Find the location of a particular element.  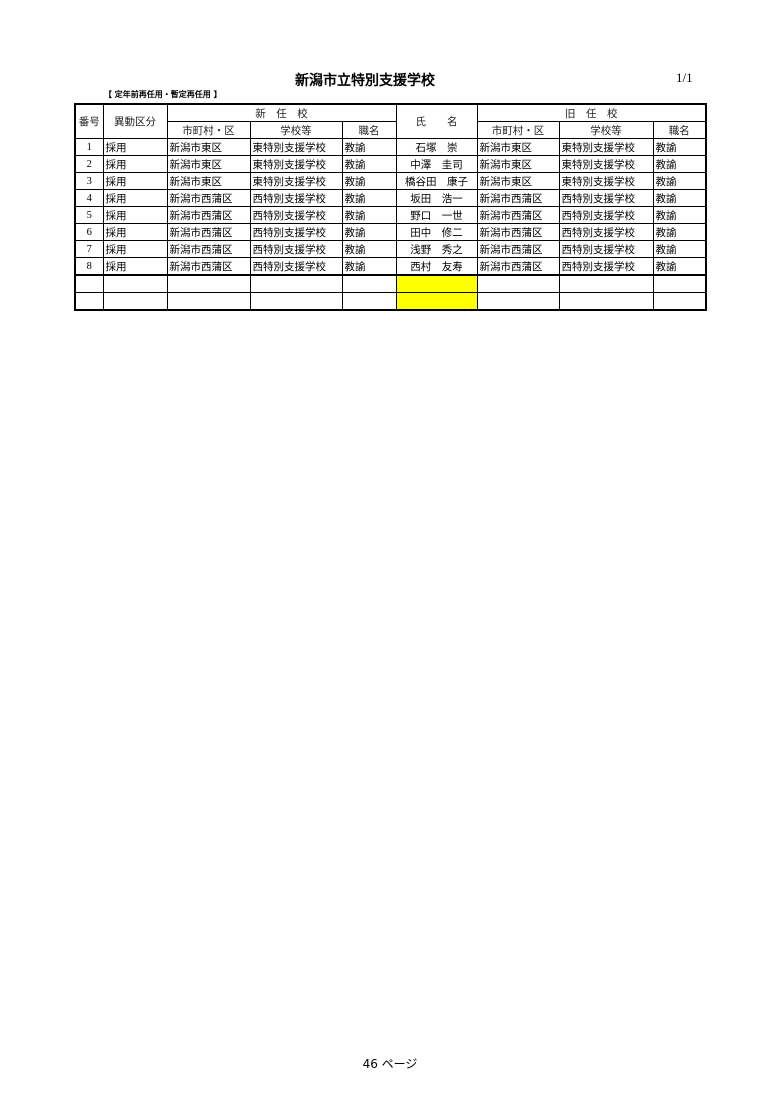

page-title: 新潟市立特別支援学校 is located at coordinates (365, 81).